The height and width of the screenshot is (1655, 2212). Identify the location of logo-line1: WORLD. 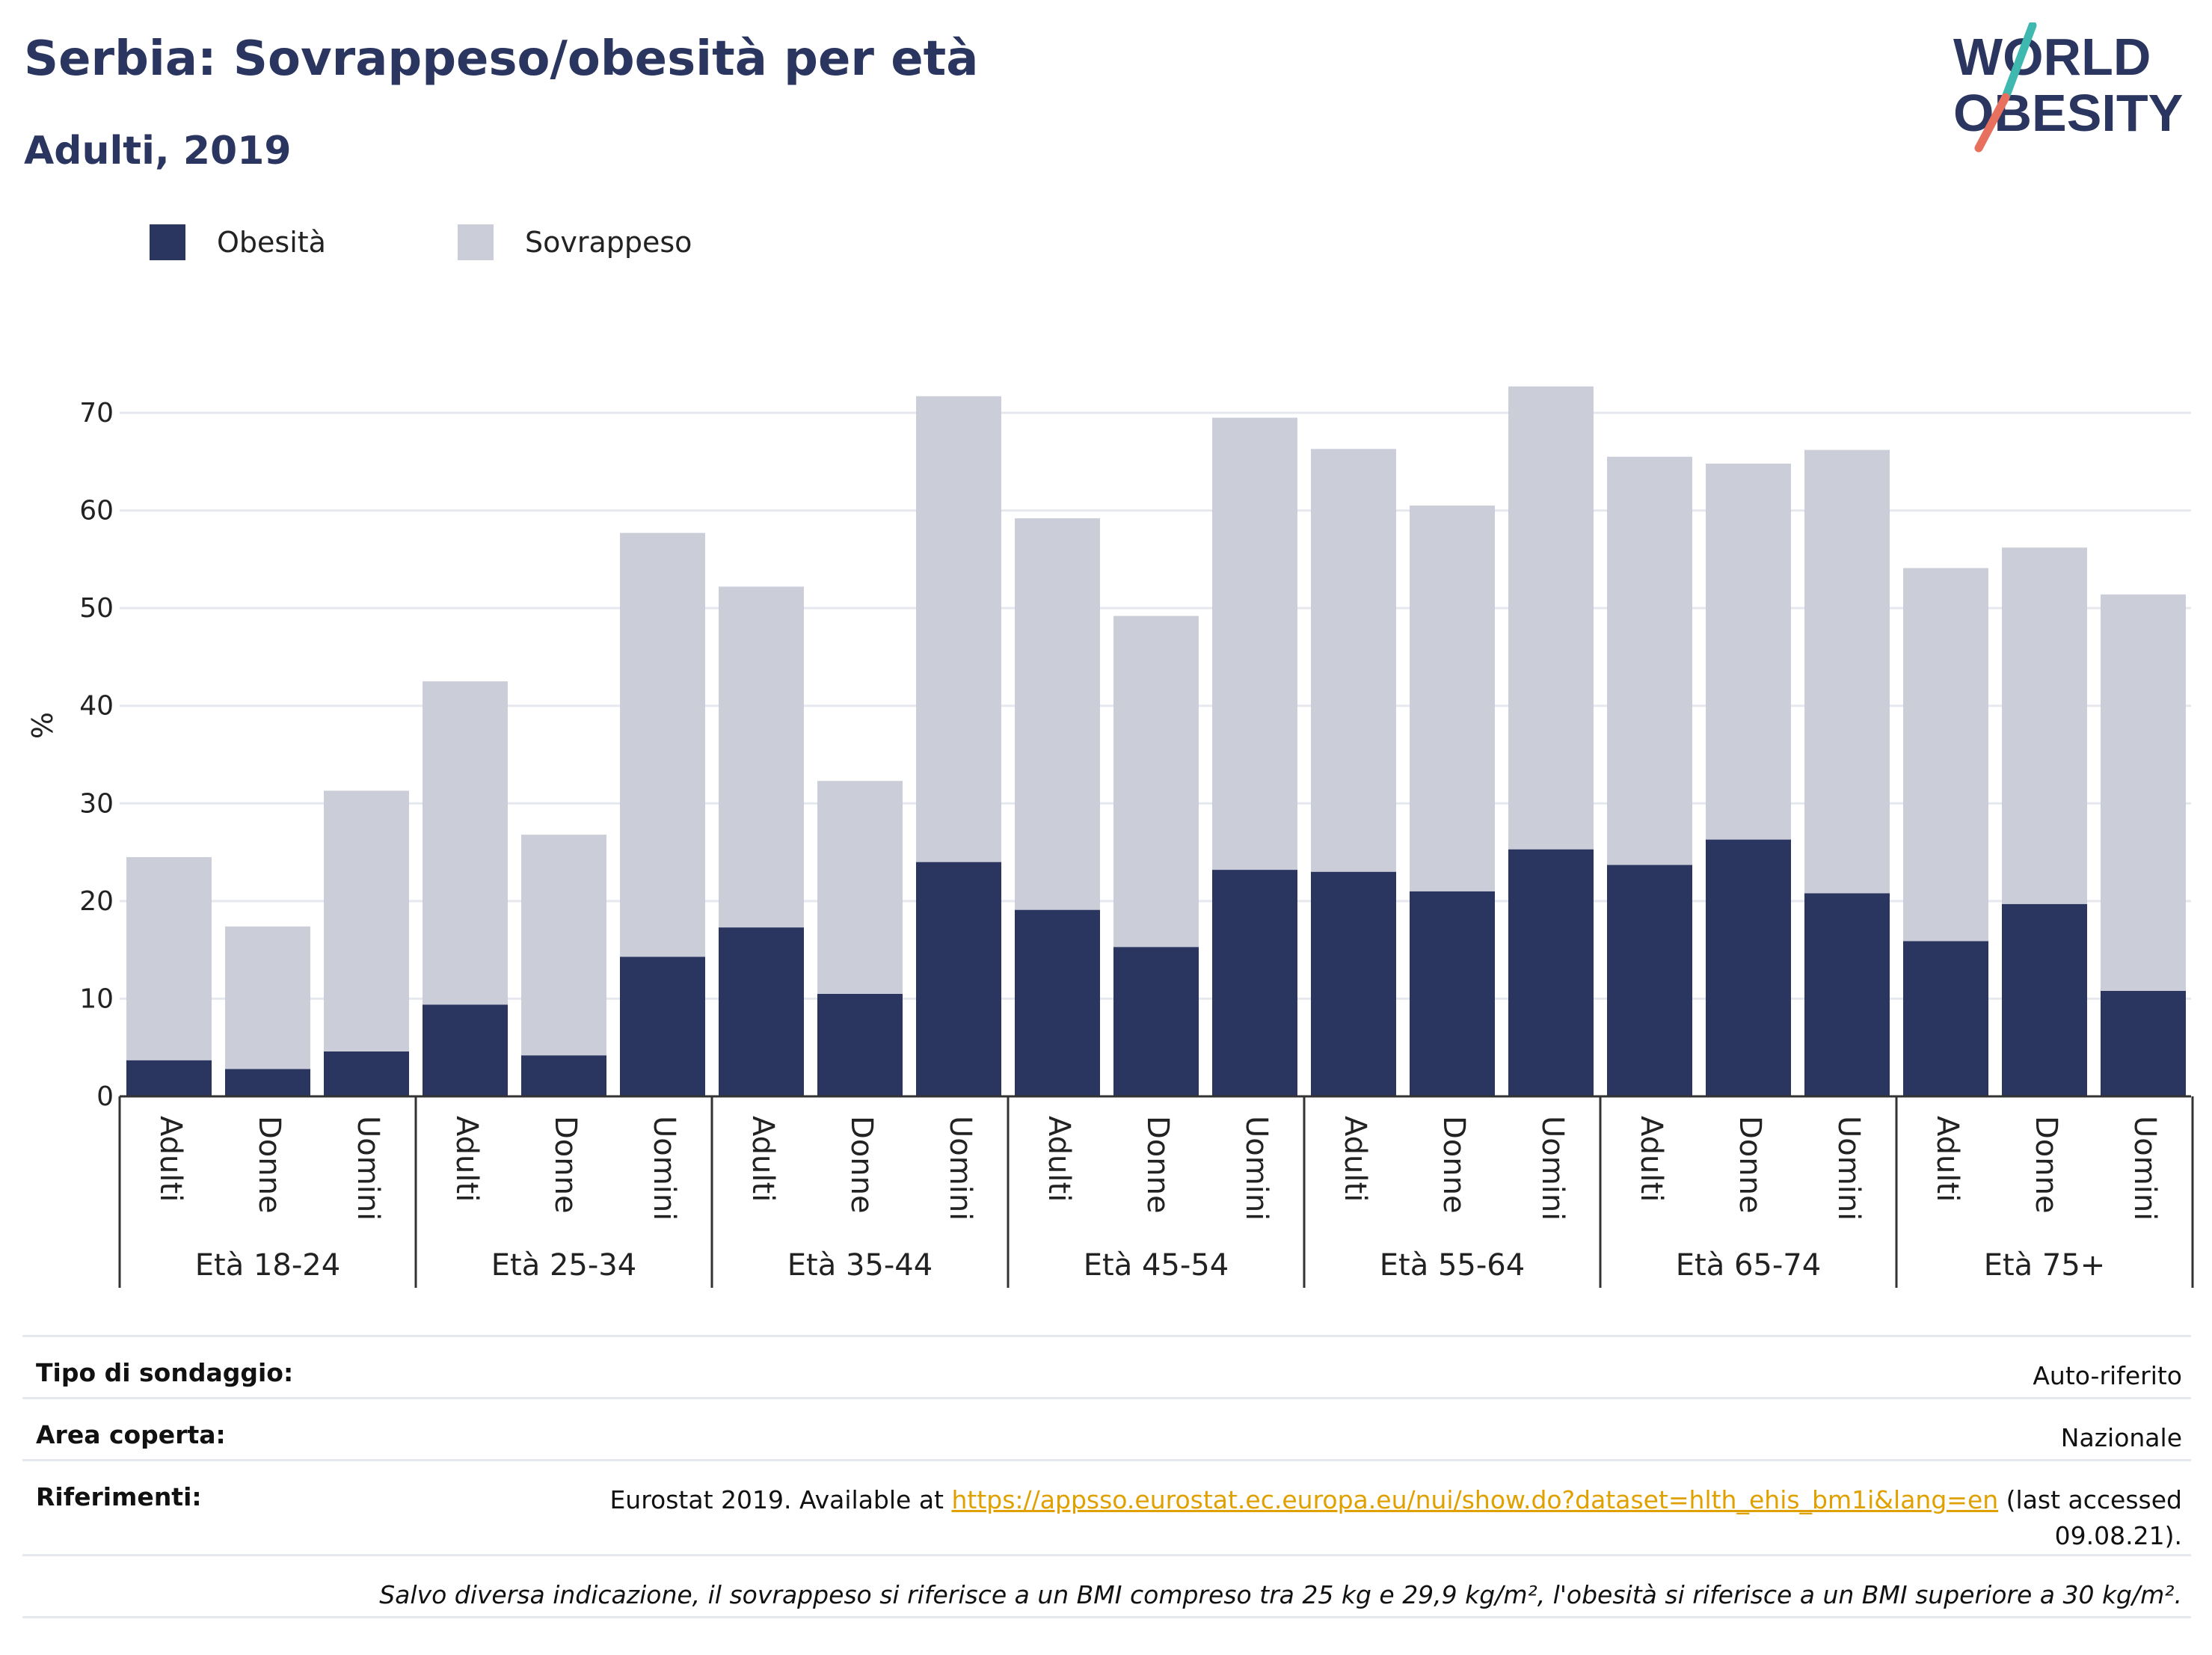
(2052, 57).